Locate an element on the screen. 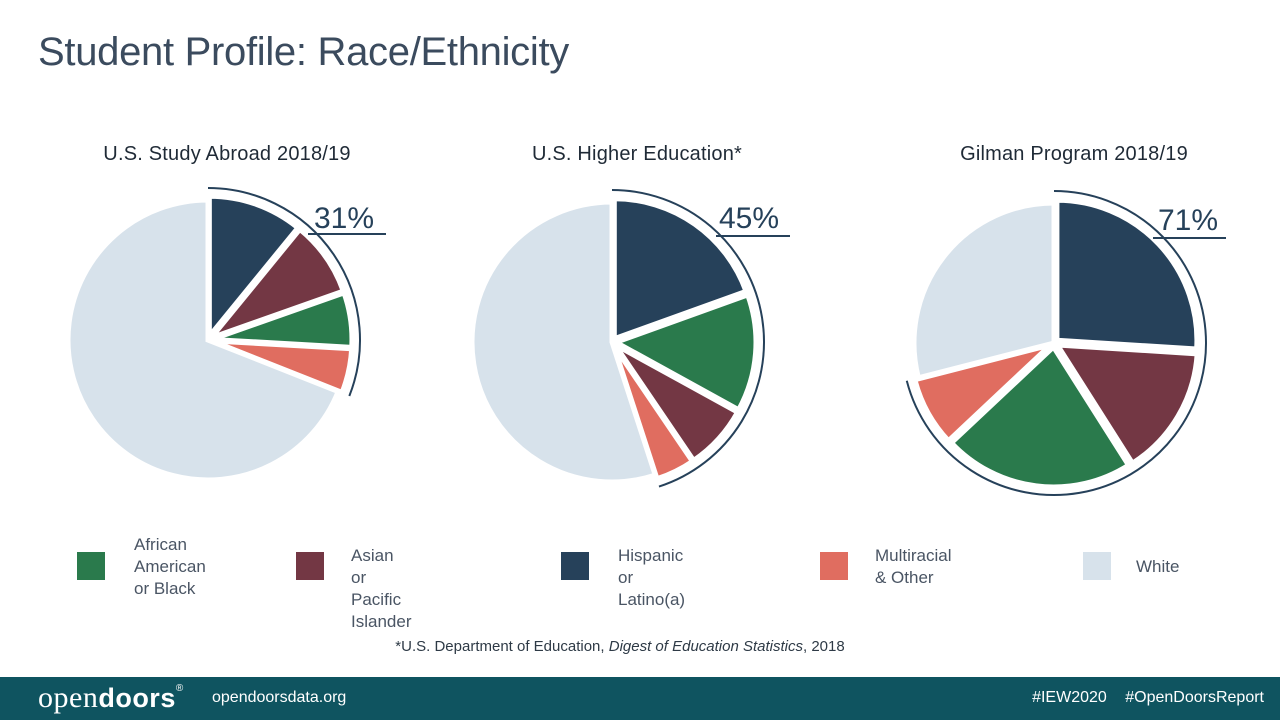  hashtag-opendoors: #OpenDoorsReport is located at coordinates (1194, 697).